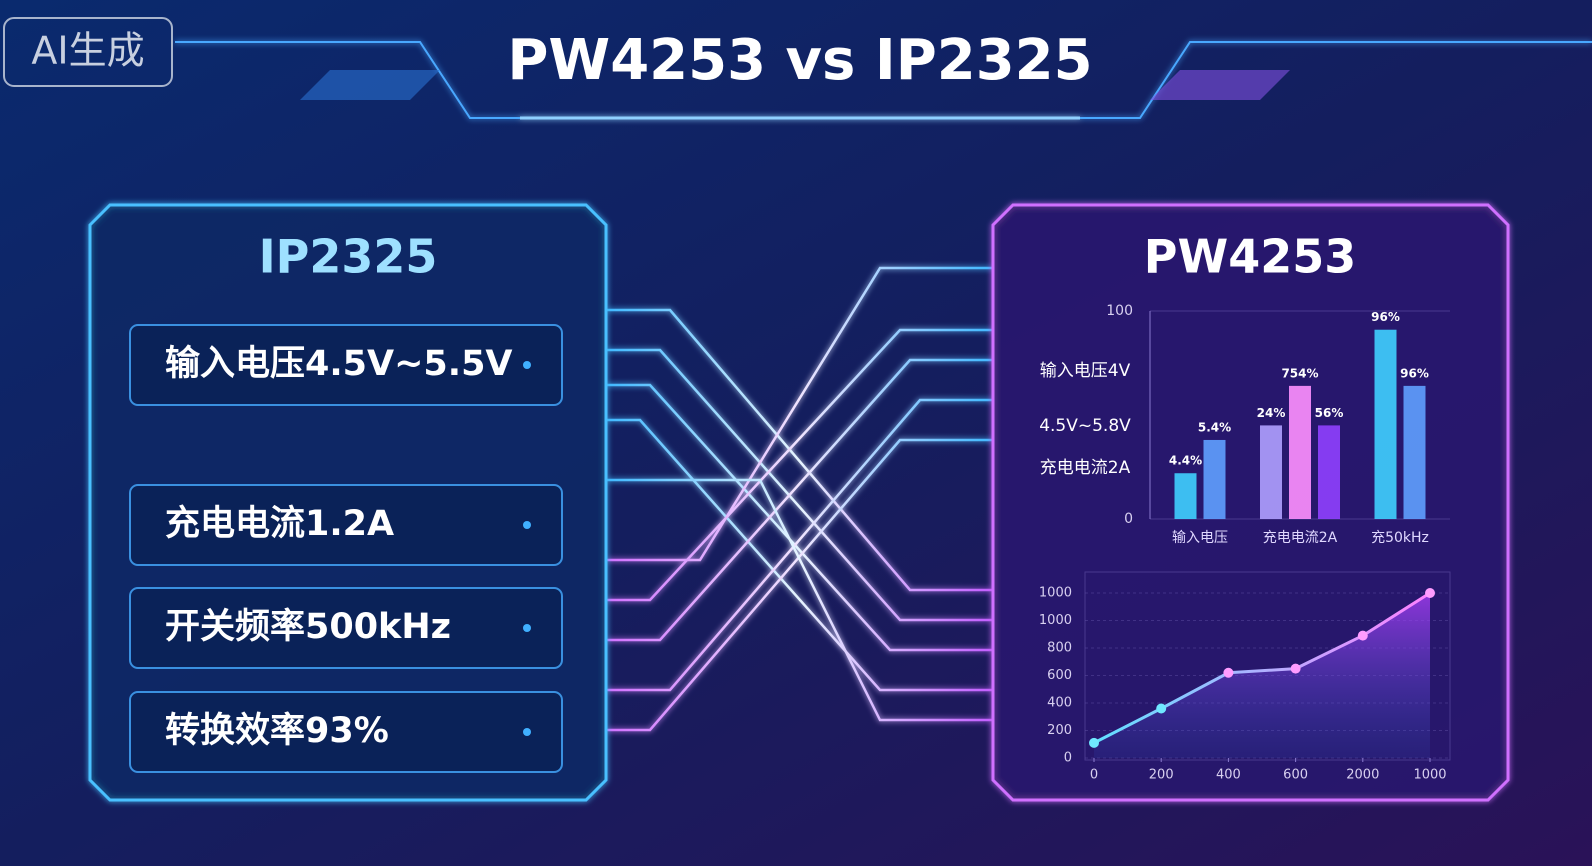 The width and height of the screenshot is (1592, 866). Describe the element at coordinates (1085, 468) in the screenshot. I see `side-label: 充电电流2A` at that location.